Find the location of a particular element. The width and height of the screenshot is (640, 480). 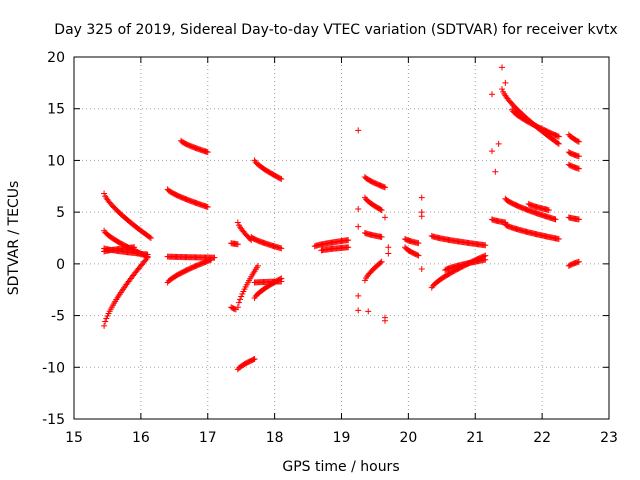

x-tick-labels: 15 16 17 18 19 20 21 22 23 is located at coordinates (341, 438).